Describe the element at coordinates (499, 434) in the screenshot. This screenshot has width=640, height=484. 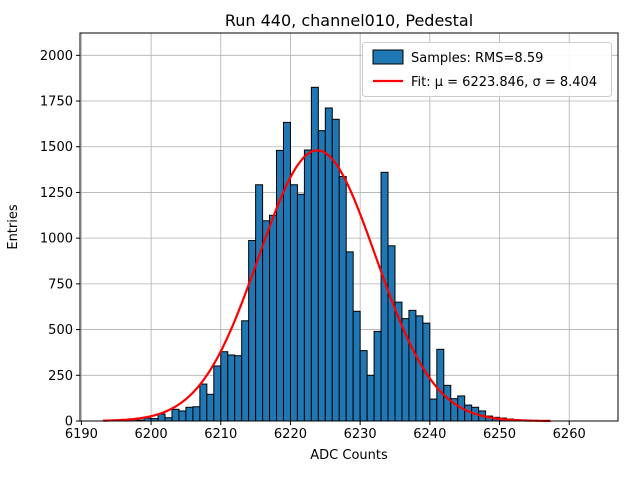
I see `x-tick-label: 6250` at that location.